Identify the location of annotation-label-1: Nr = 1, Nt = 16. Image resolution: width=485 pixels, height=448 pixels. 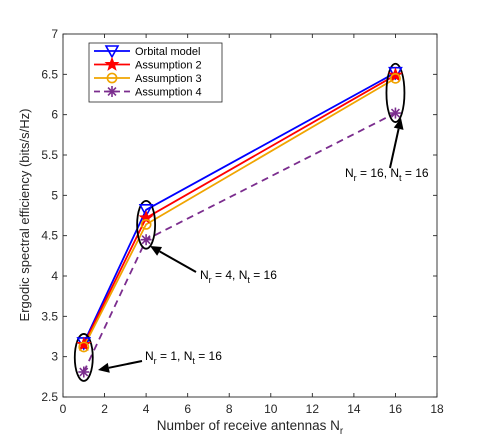
(183, 357).